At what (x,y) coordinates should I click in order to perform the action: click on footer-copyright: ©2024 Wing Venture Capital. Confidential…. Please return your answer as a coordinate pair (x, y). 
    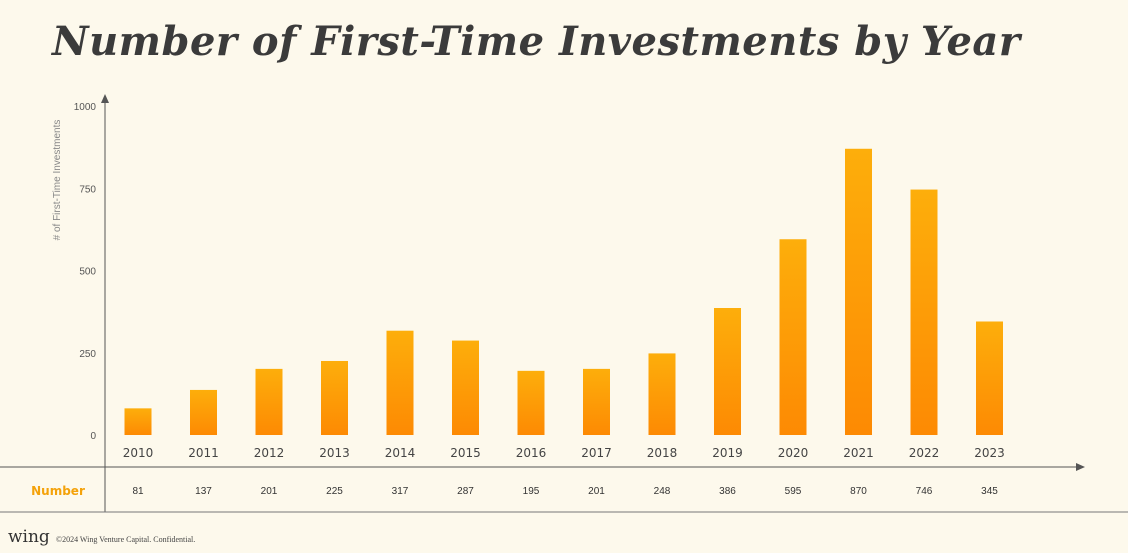
    Looking at the image, I should click on (126, 539).